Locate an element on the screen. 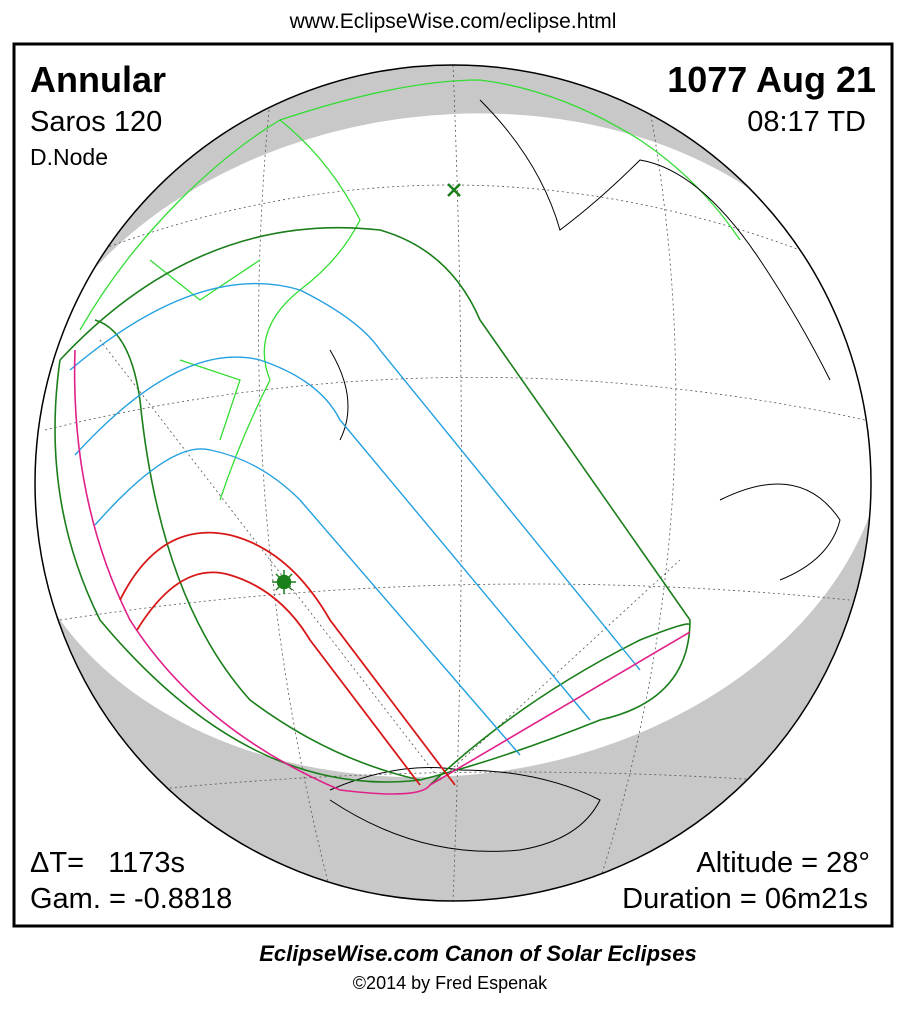 The image size is (908, 1009). duration: Duration = 06m21s is located at coordinates (745, 899).